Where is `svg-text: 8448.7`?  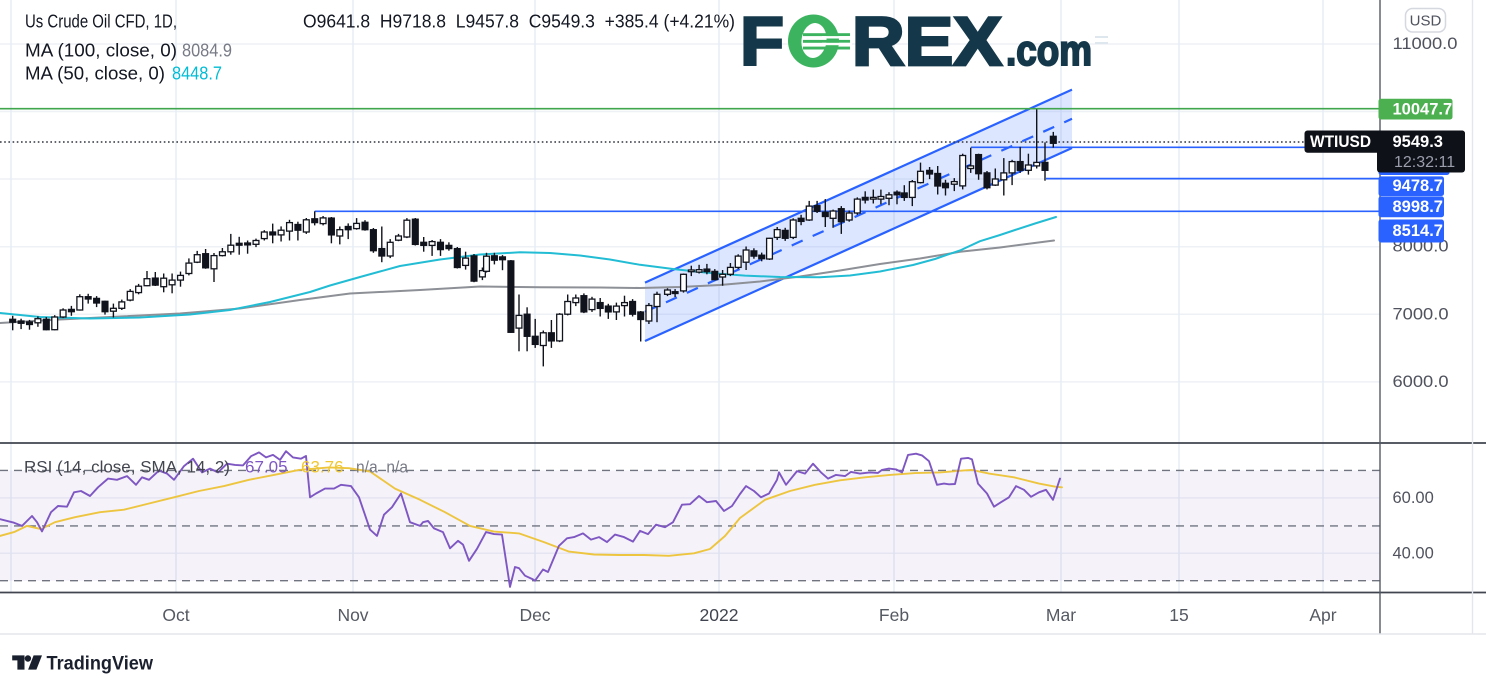 svg-text: 8448.7 is located at coordinates (197, 73).